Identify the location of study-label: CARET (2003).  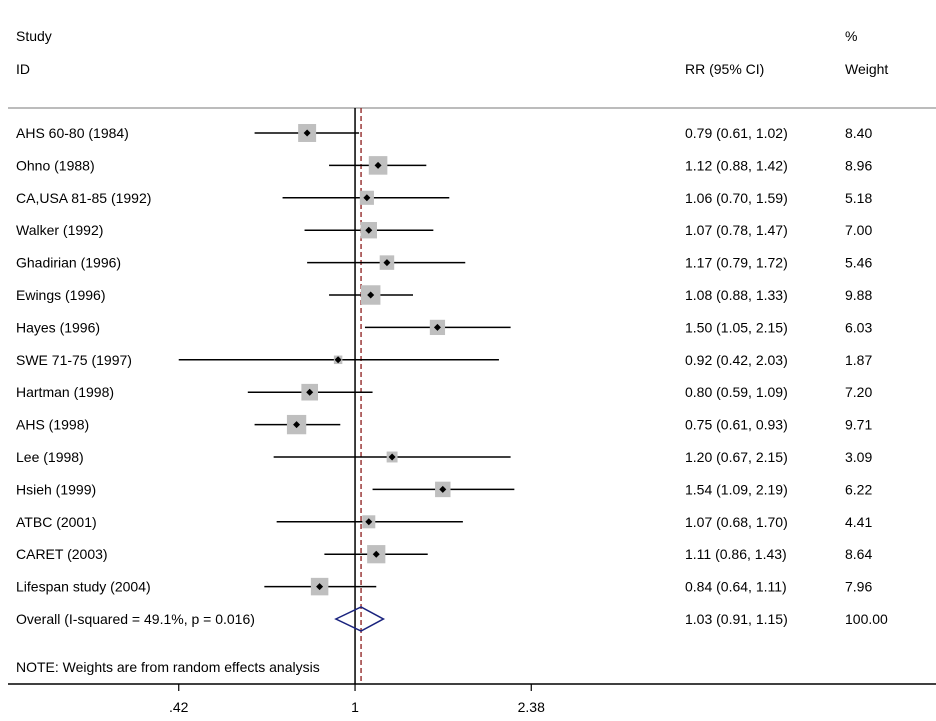
(62, 554).